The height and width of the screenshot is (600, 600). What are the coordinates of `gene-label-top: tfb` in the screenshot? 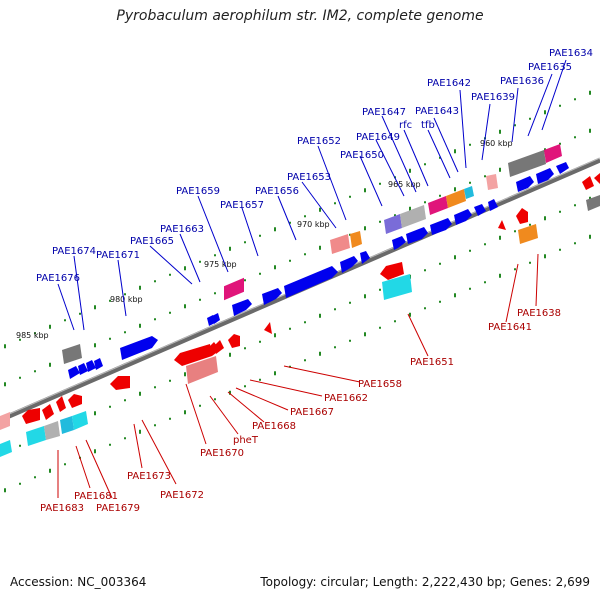 It's located at (428, 125).